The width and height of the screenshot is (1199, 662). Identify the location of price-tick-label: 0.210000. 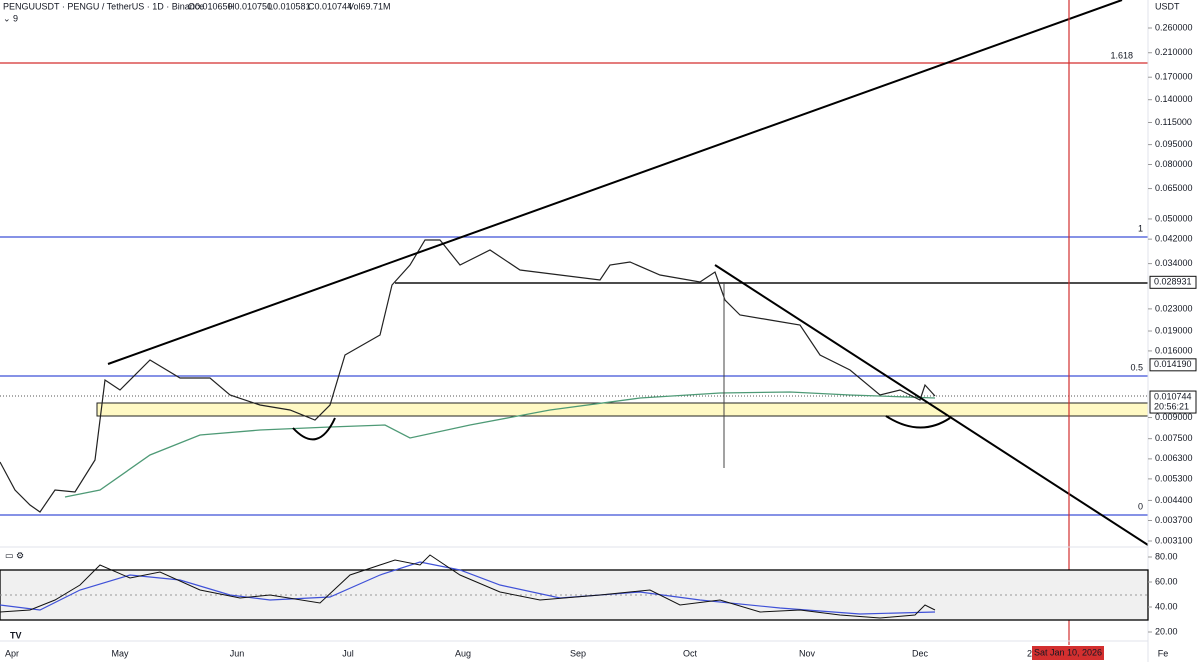
(1174, 52).